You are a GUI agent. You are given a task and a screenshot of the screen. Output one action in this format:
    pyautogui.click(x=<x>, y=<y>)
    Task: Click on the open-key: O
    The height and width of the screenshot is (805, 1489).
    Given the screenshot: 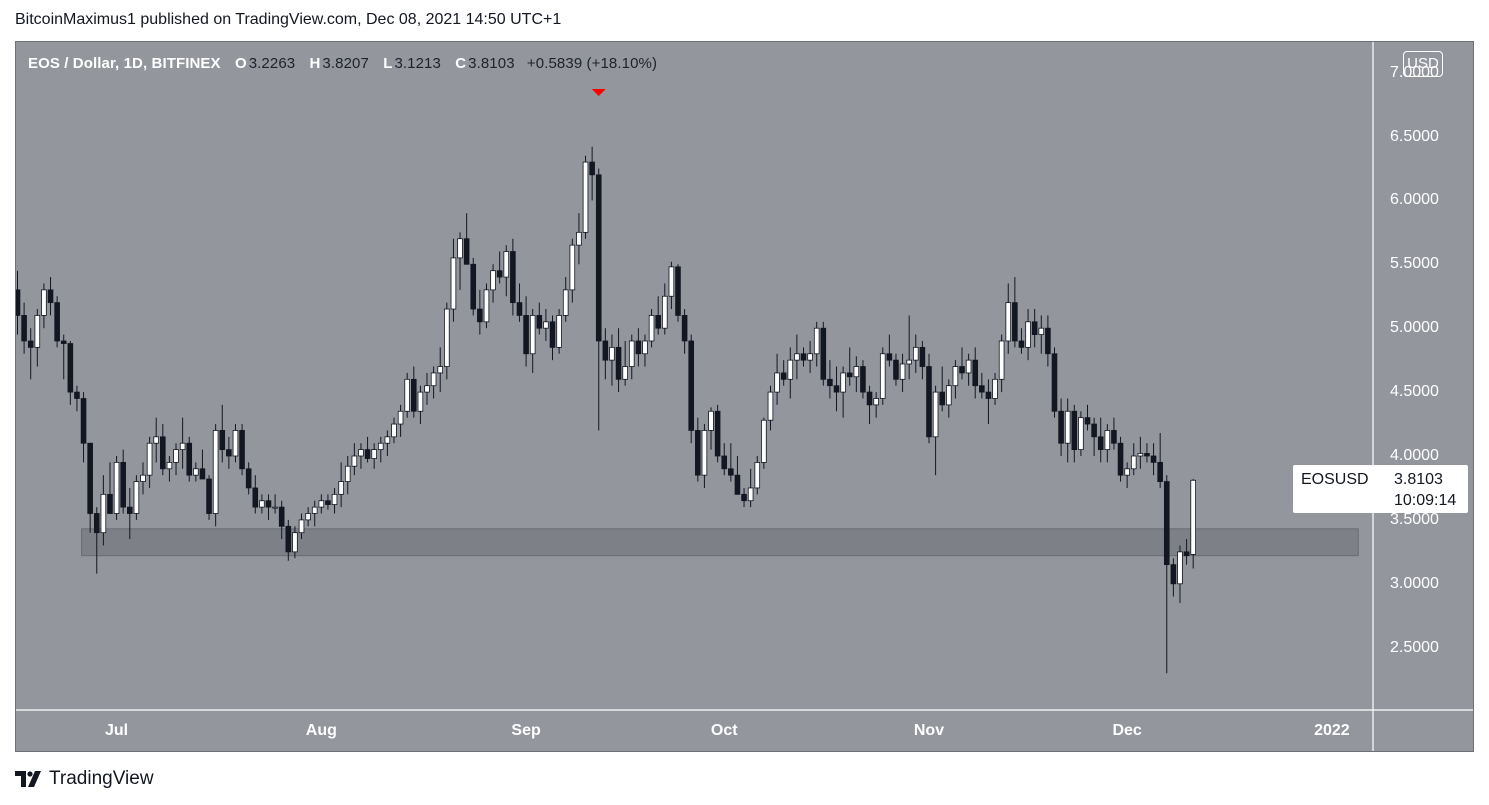 What is the action you would take?
    pyautogui.click(x=240, y=63)
    